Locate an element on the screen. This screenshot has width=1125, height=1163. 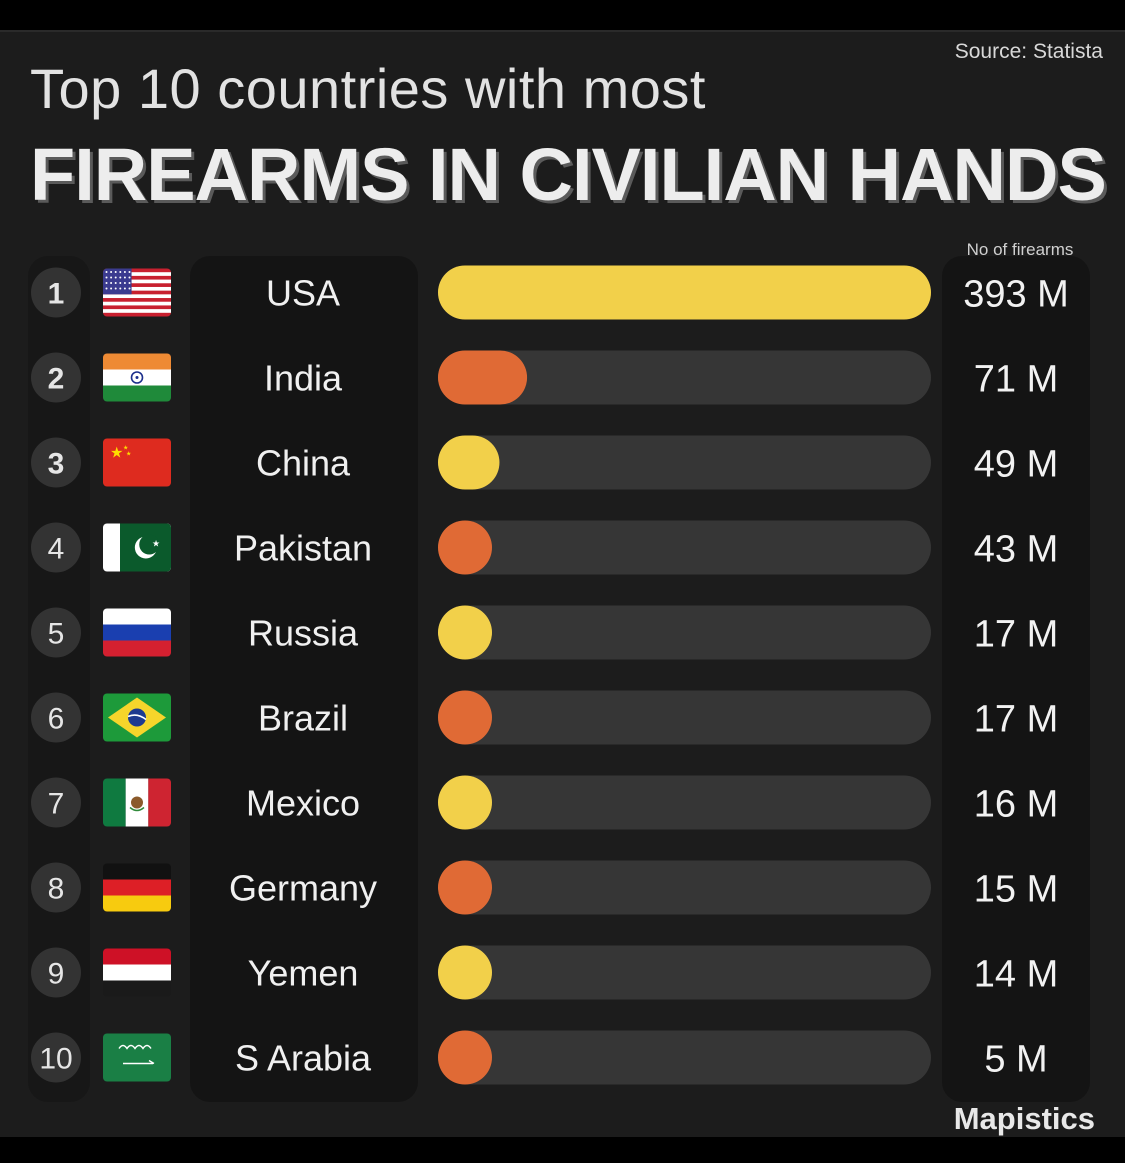
value-label: 49 M is located at coordinates (1016, 465).